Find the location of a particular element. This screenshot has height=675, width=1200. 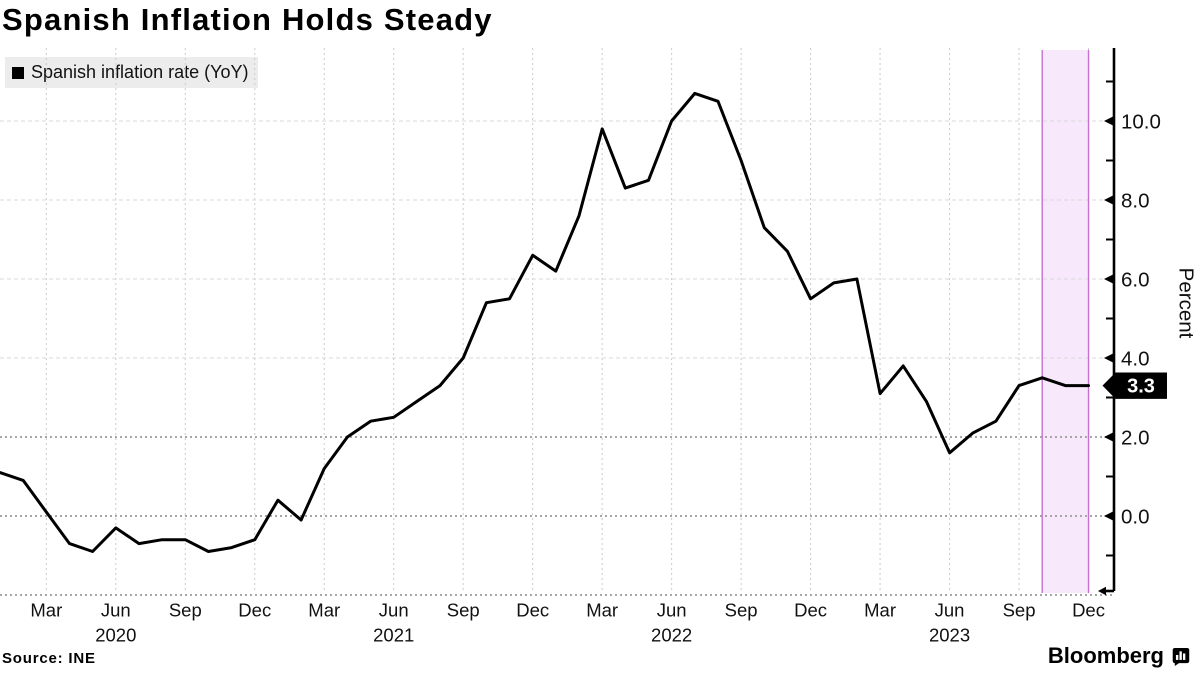

source-note: Source: INE is located at coordinates (49, 658).